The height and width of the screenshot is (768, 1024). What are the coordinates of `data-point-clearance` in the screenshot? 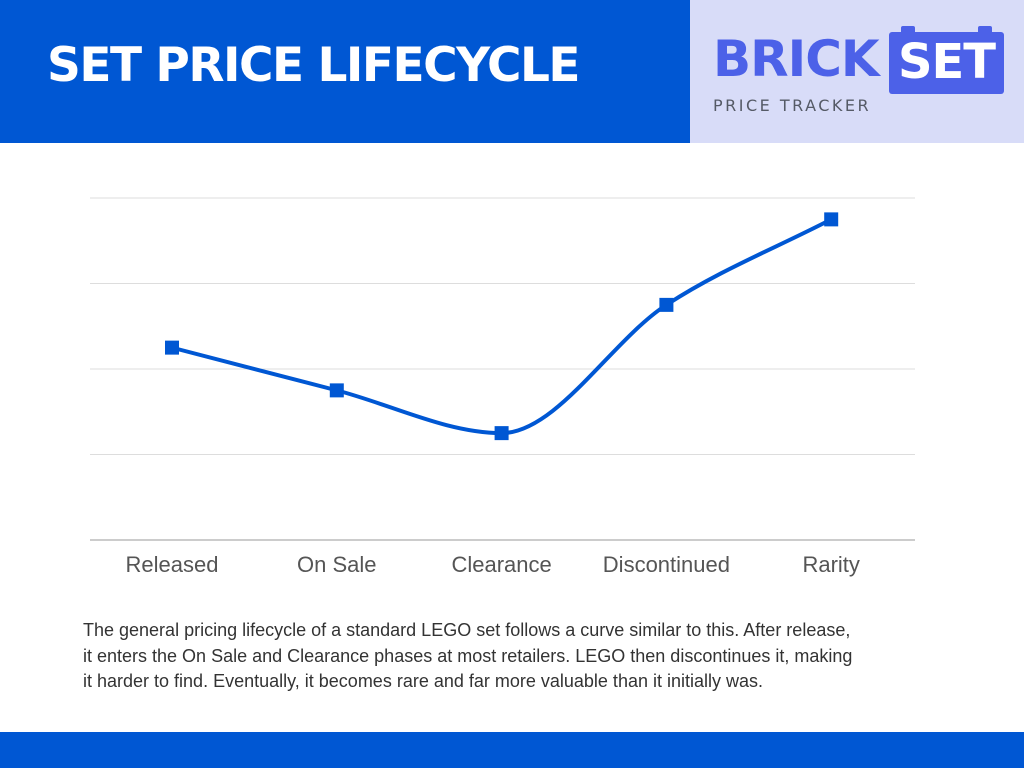 It's located at (501, 433).